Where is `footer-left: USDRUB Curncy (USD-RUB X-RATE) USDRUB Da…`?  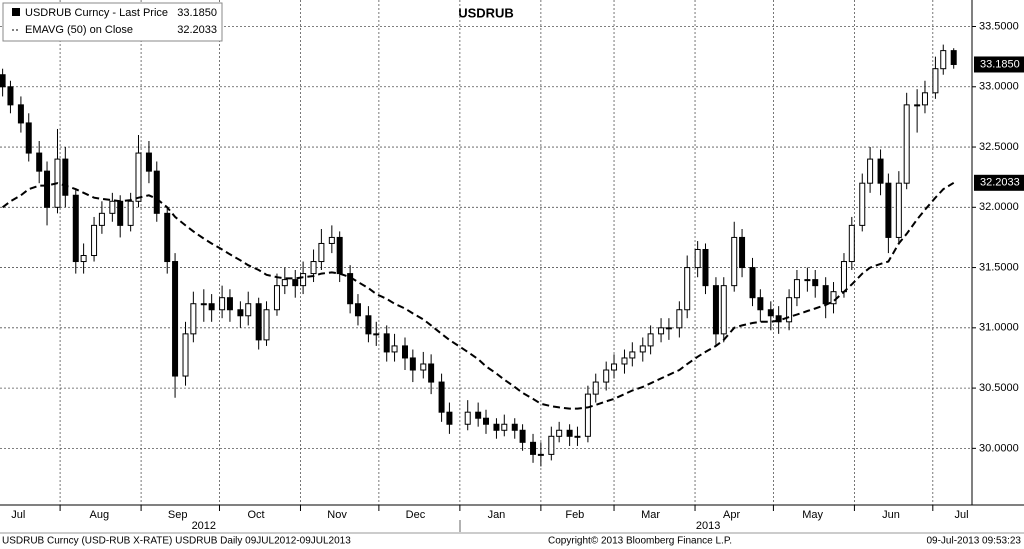
footer-left: USDRUB Curncy (USD-RUB X-RATE) USDRUB Da… is located at coordinates (176, 541).